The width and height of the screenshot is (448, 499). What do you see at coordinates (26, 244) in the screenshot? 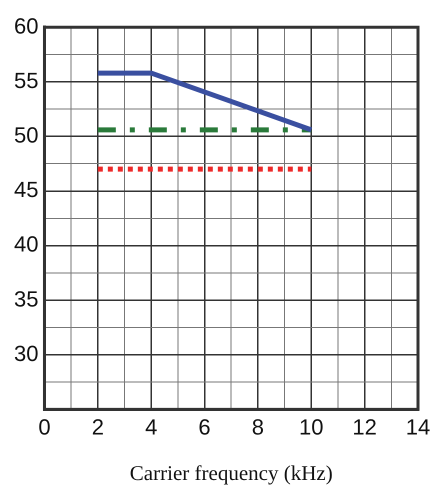
I see `y-tick-label: 40` at bounding box center [26, 244].